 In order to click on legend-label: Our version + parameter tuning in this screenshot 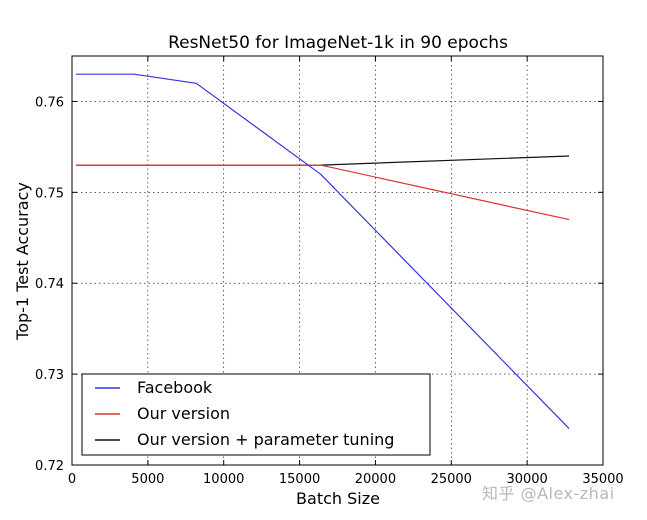, I will do `click(265, 439)`.